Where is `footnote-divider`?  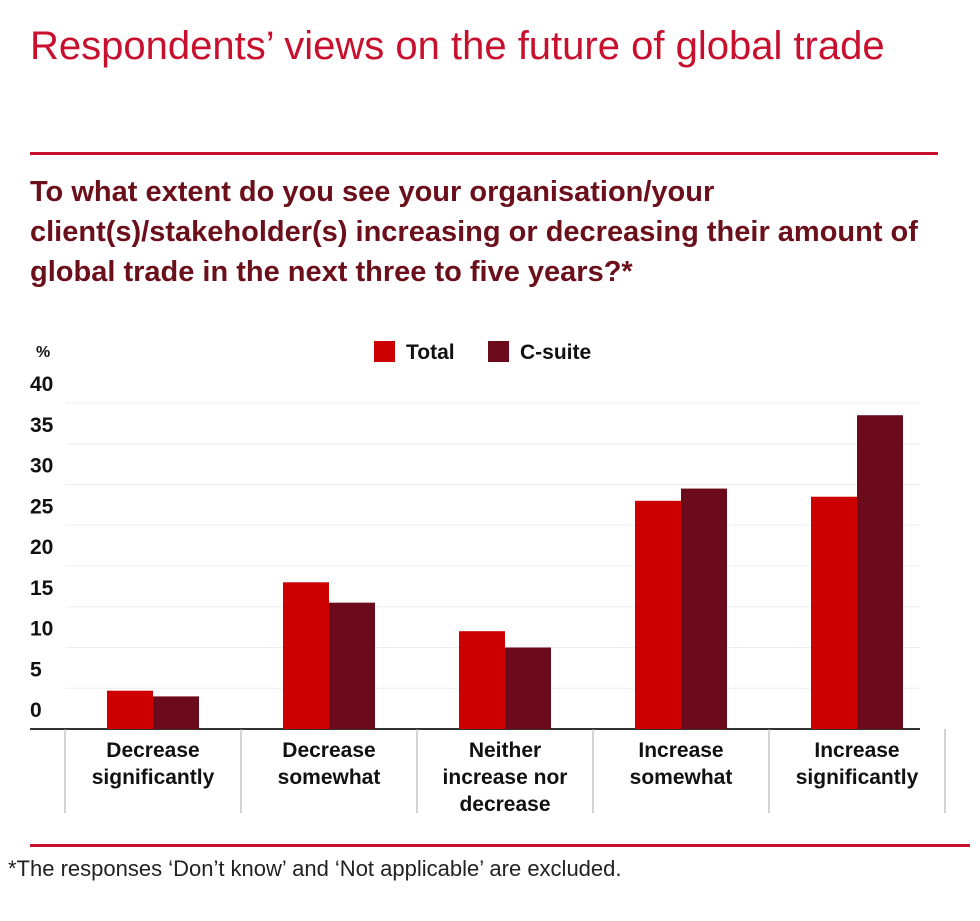 footnote-divider is located at coordinates (500, 845).